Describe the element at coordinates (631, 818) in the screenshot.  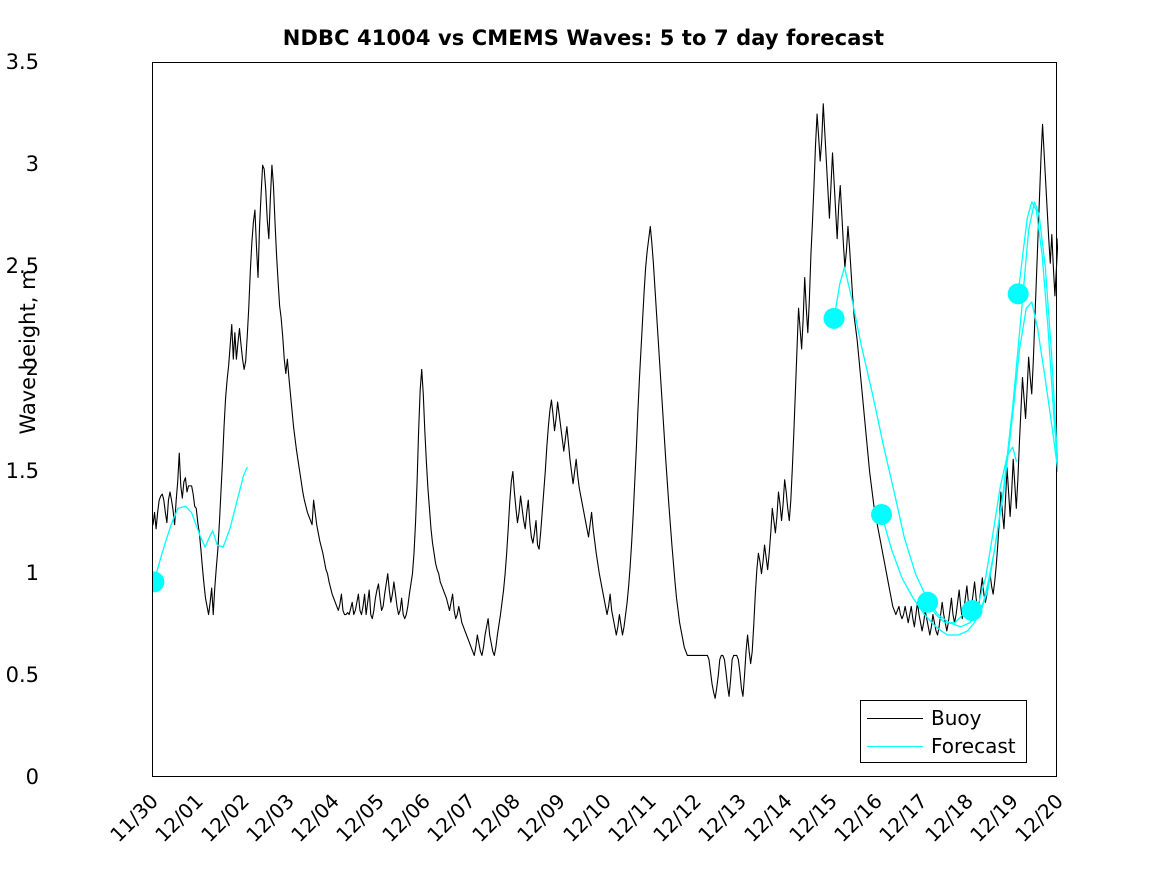
I see `x-axis-tick-label: 12/11` at that location.